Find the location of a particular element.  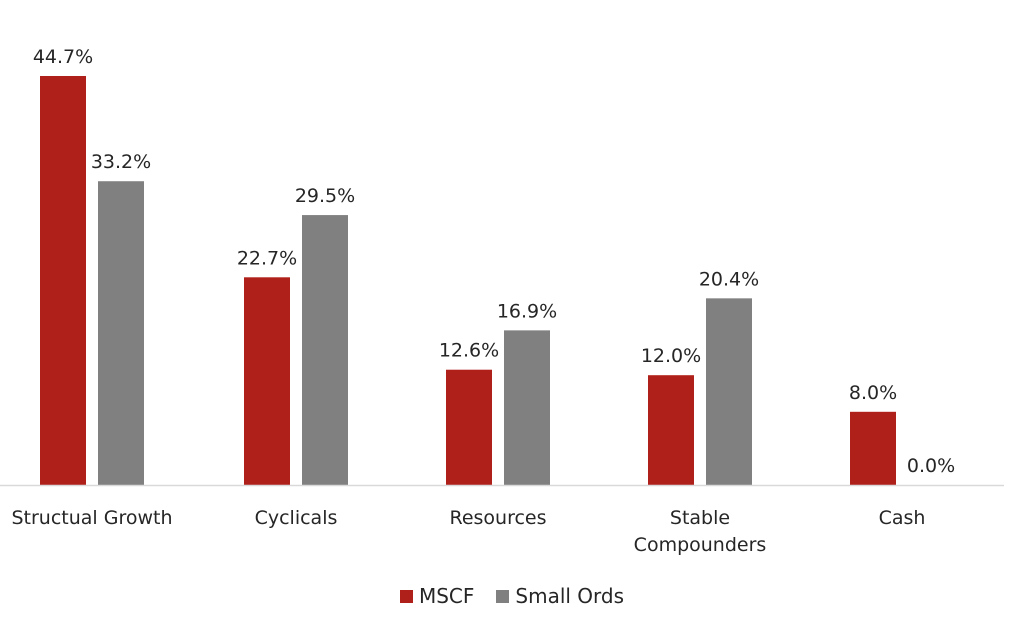

data-label-series-2-category-4: 20.4% is located at coordinates (729, 279).